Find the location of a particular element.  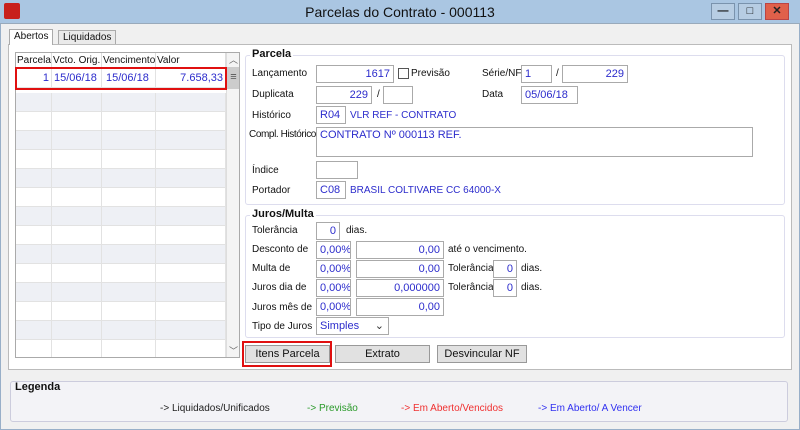

cell-vencimento: 15/06/18 is located at coordinates (129, 78).